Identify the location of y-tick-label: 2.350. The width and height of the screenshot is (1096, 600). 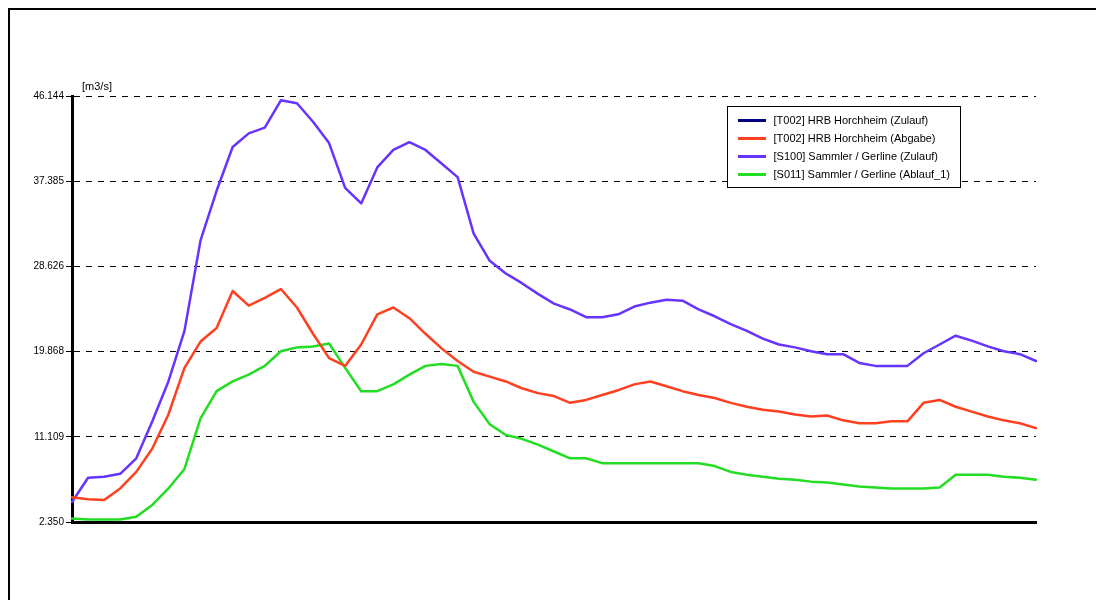
(51, 521).